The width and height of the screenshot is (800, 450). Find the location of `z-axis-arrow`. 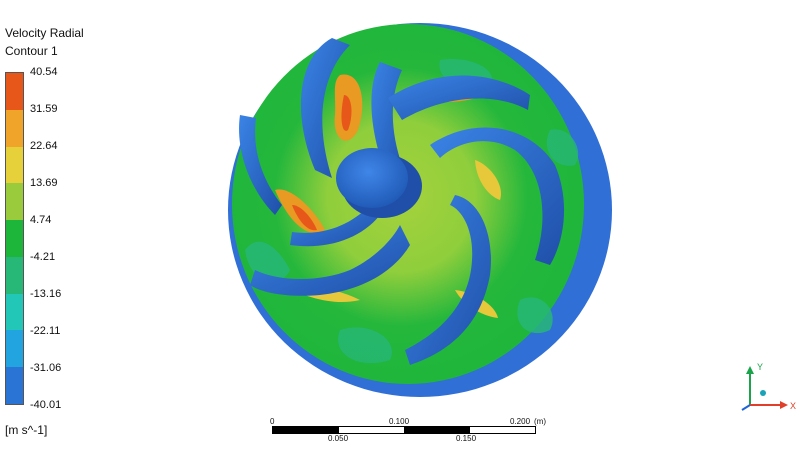

z-axis-arrow is located at coordinates (746, 407).